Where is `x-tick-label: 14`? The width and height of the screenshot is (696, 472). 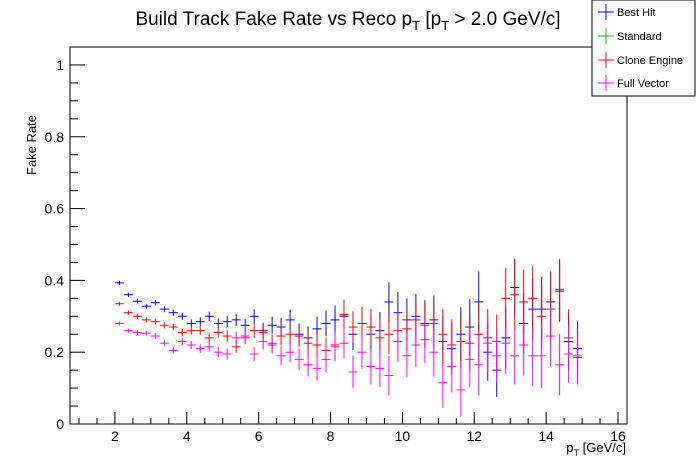
x-tick-label: 14 is located at coordinates (546, 436).